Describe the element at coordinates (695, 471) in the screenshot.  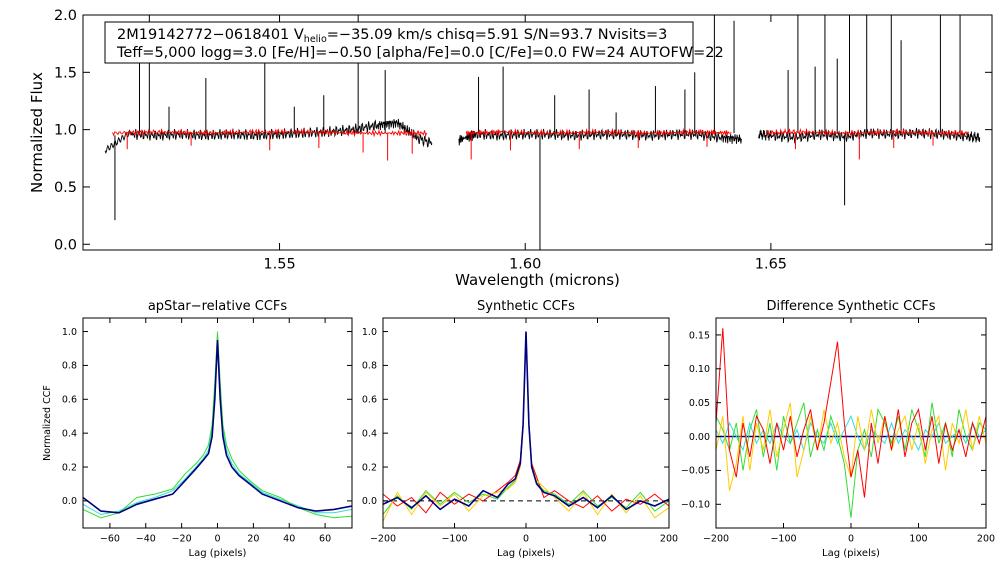
I see `ccf_difference-ytick-label: −0.05` at that location.